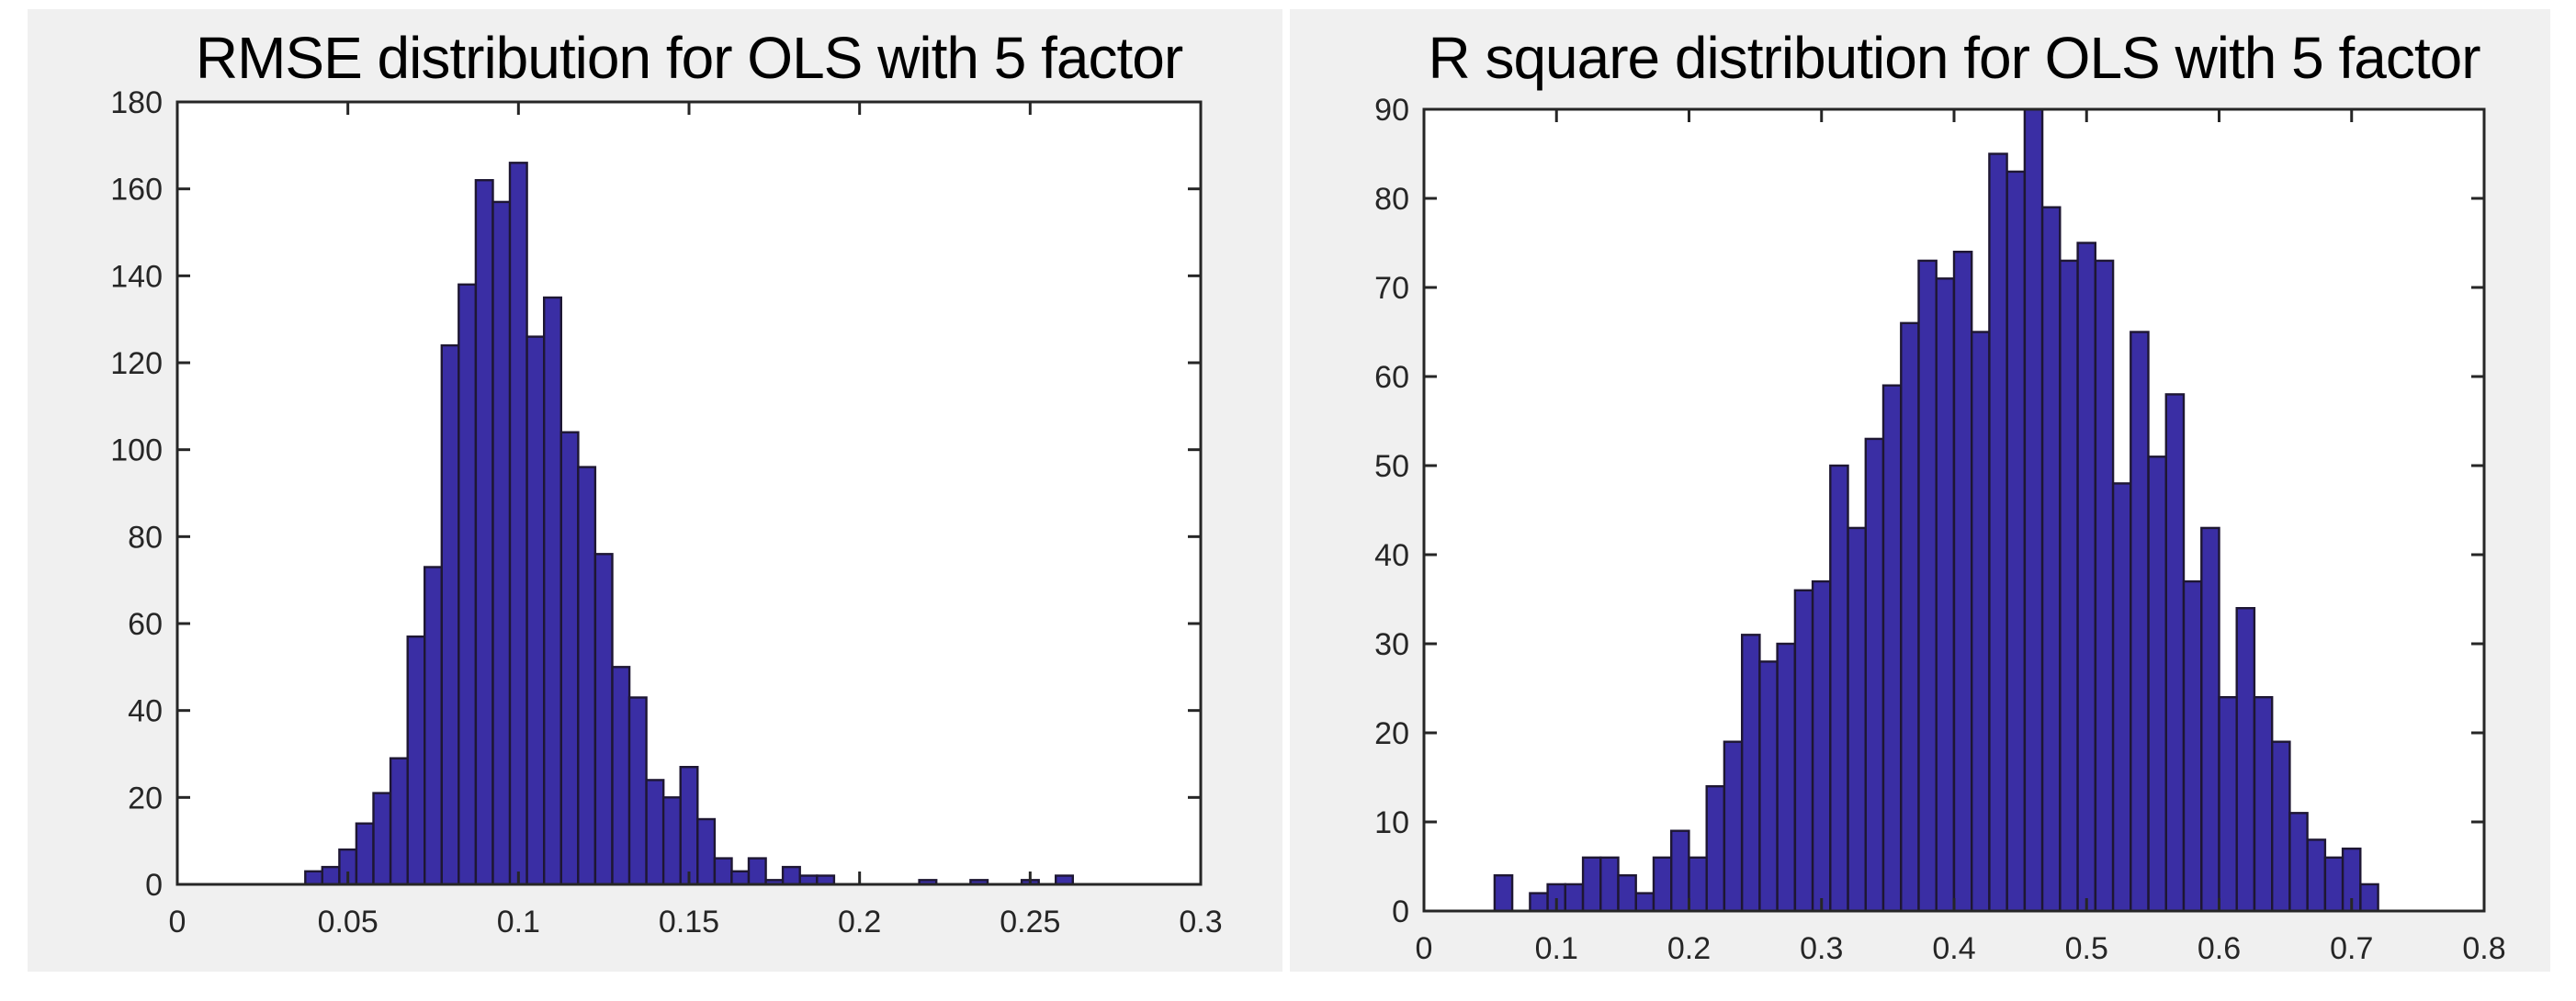  What do you see at coordinates (1391, 823) in the screenshot?
I see `y-tick-label: 10` at bounding box center [1391, 823].